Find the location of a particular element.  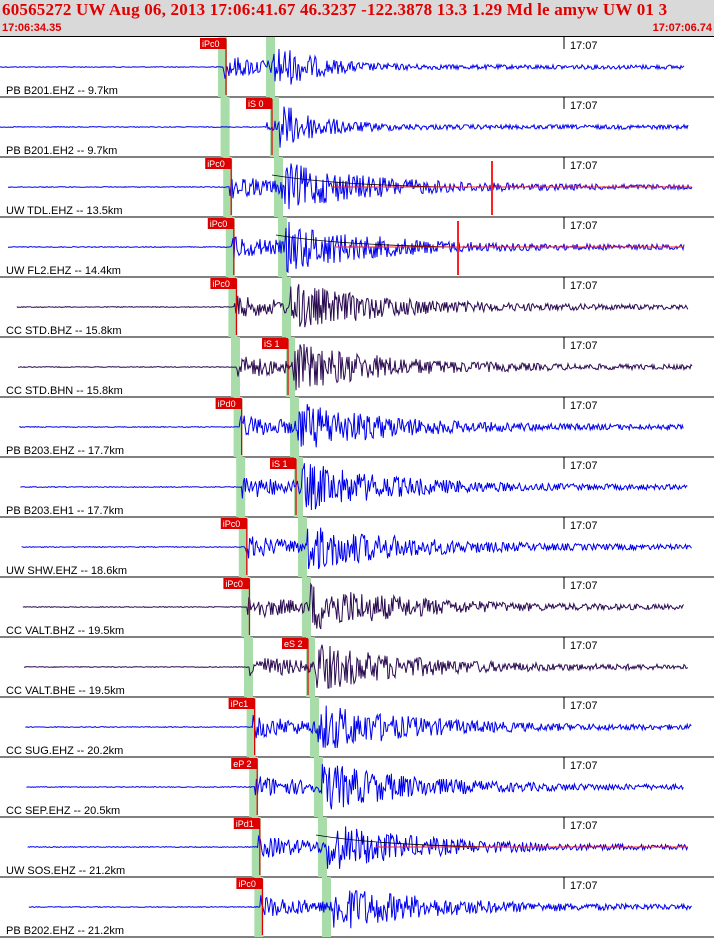

trace-label: UW SOS.EHZ -- 21.2km is located at coordinates (65, 871).